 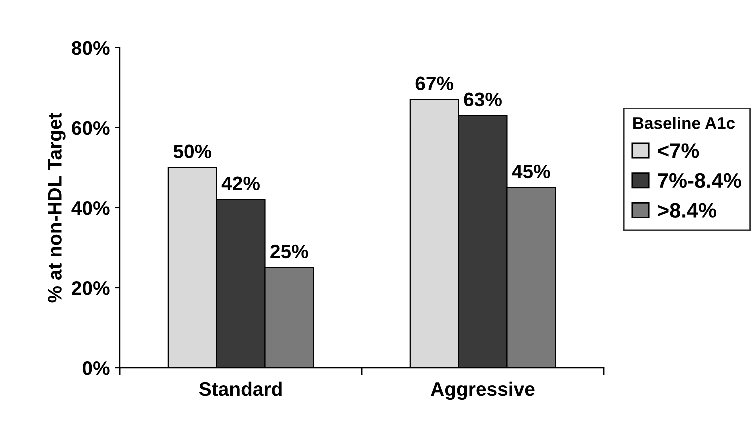 What do you see at coordinates (240, 389) in the screenshot?
I see `x-tick-label: Standard` at bounding box center [240, 389].